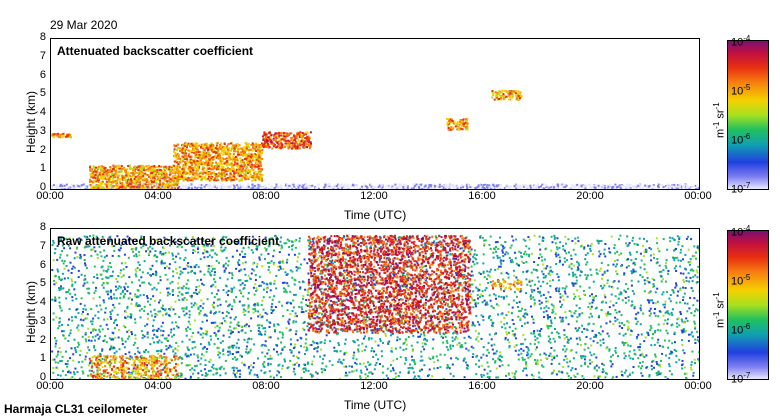 Image resolution: width=780 pixels, height=420 pixels. What do you see at coordinates (389, 284) in the screenshot?
I see `feature-high-noise-midday` at bounding box center [389, 284].